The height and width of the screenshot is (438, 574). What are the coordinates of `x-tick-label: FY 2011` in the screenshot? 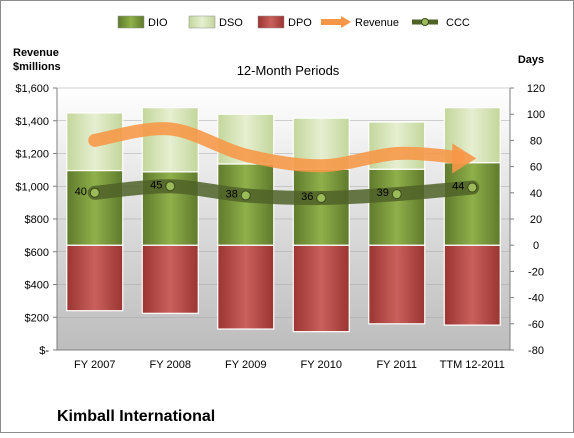 It's located at (396, 365).